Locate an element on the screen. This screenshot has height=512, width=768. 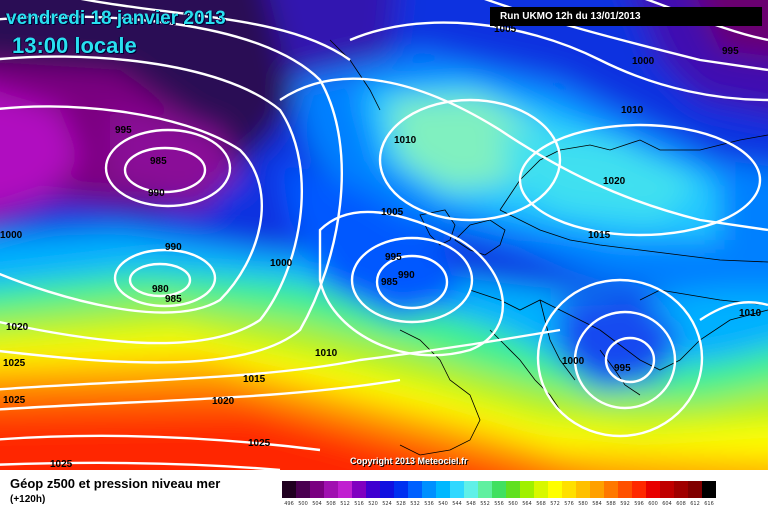
scale-value: 504 is located at coordinates (317, 504).